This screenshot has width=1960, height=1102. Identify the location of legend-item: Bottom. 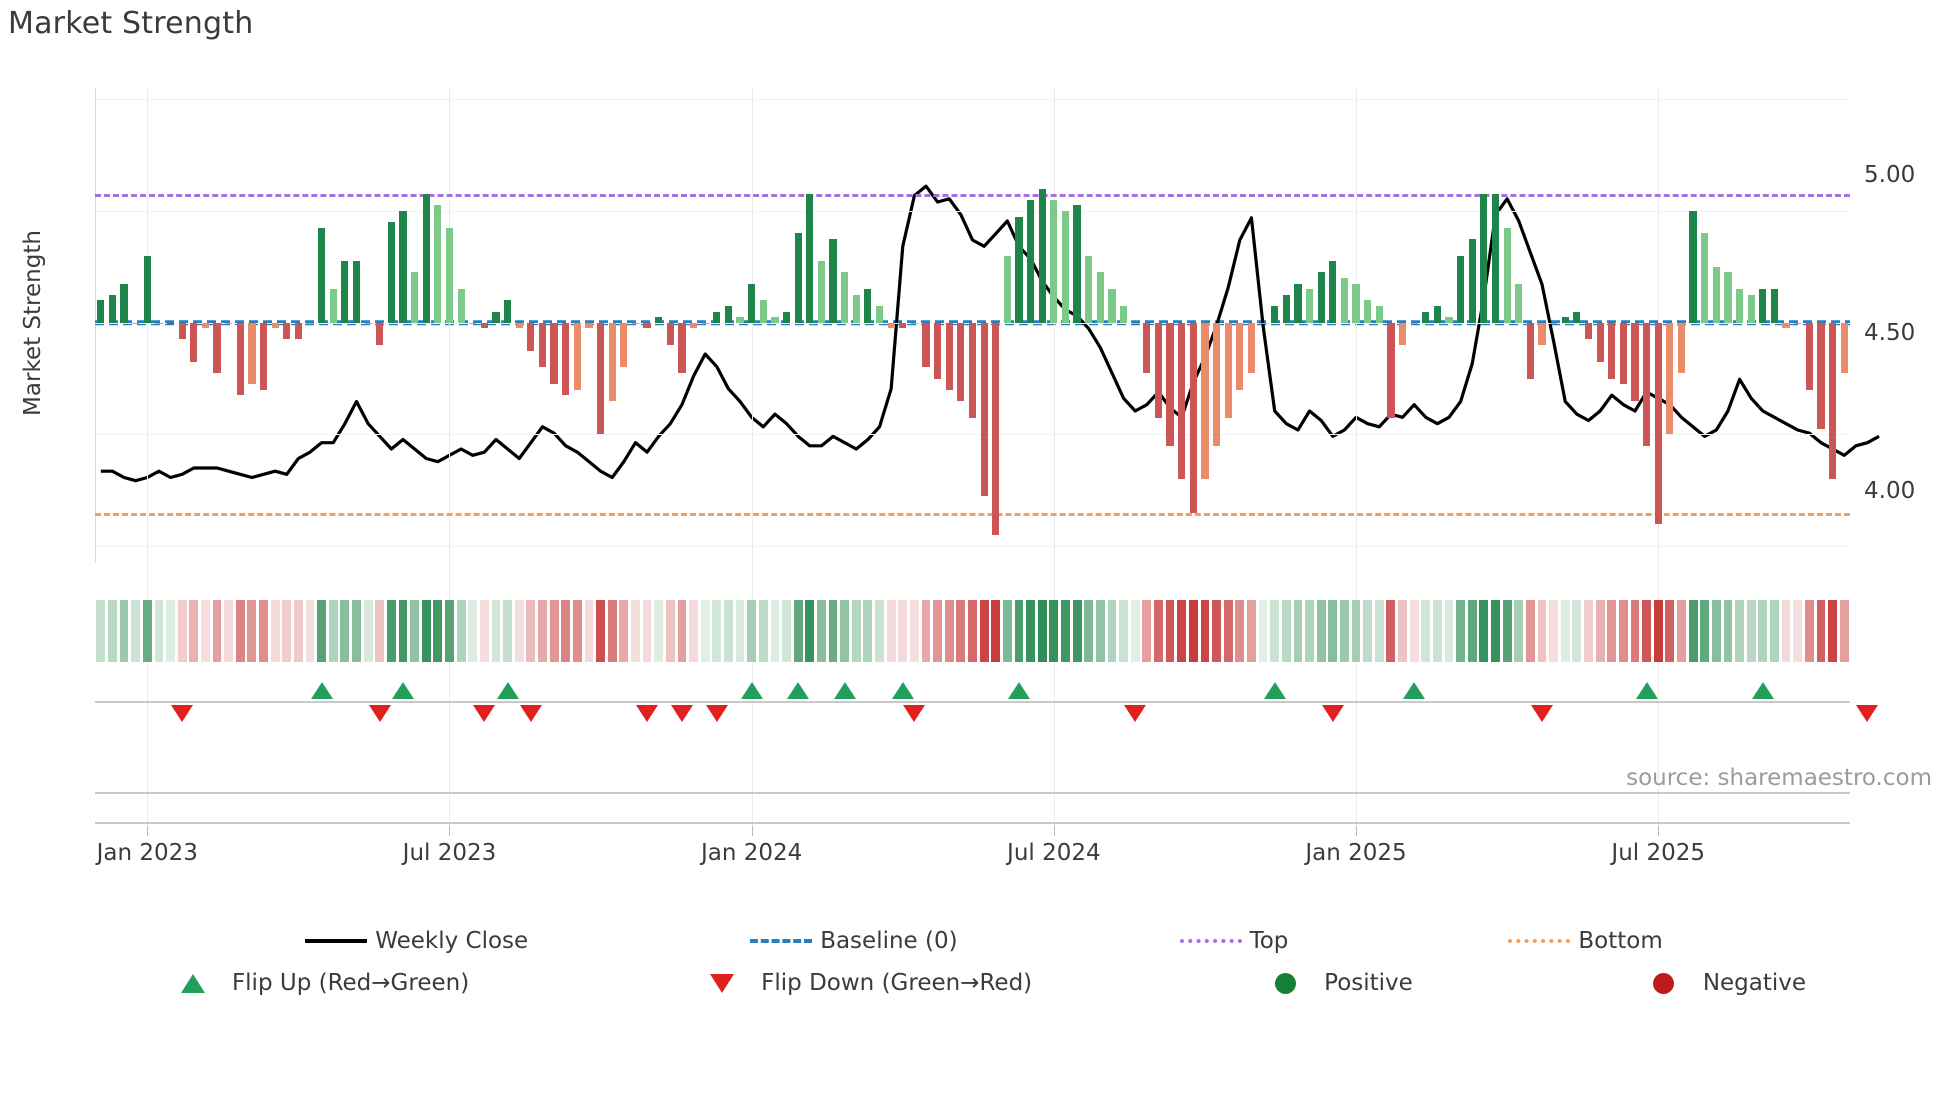
(1581, 941).